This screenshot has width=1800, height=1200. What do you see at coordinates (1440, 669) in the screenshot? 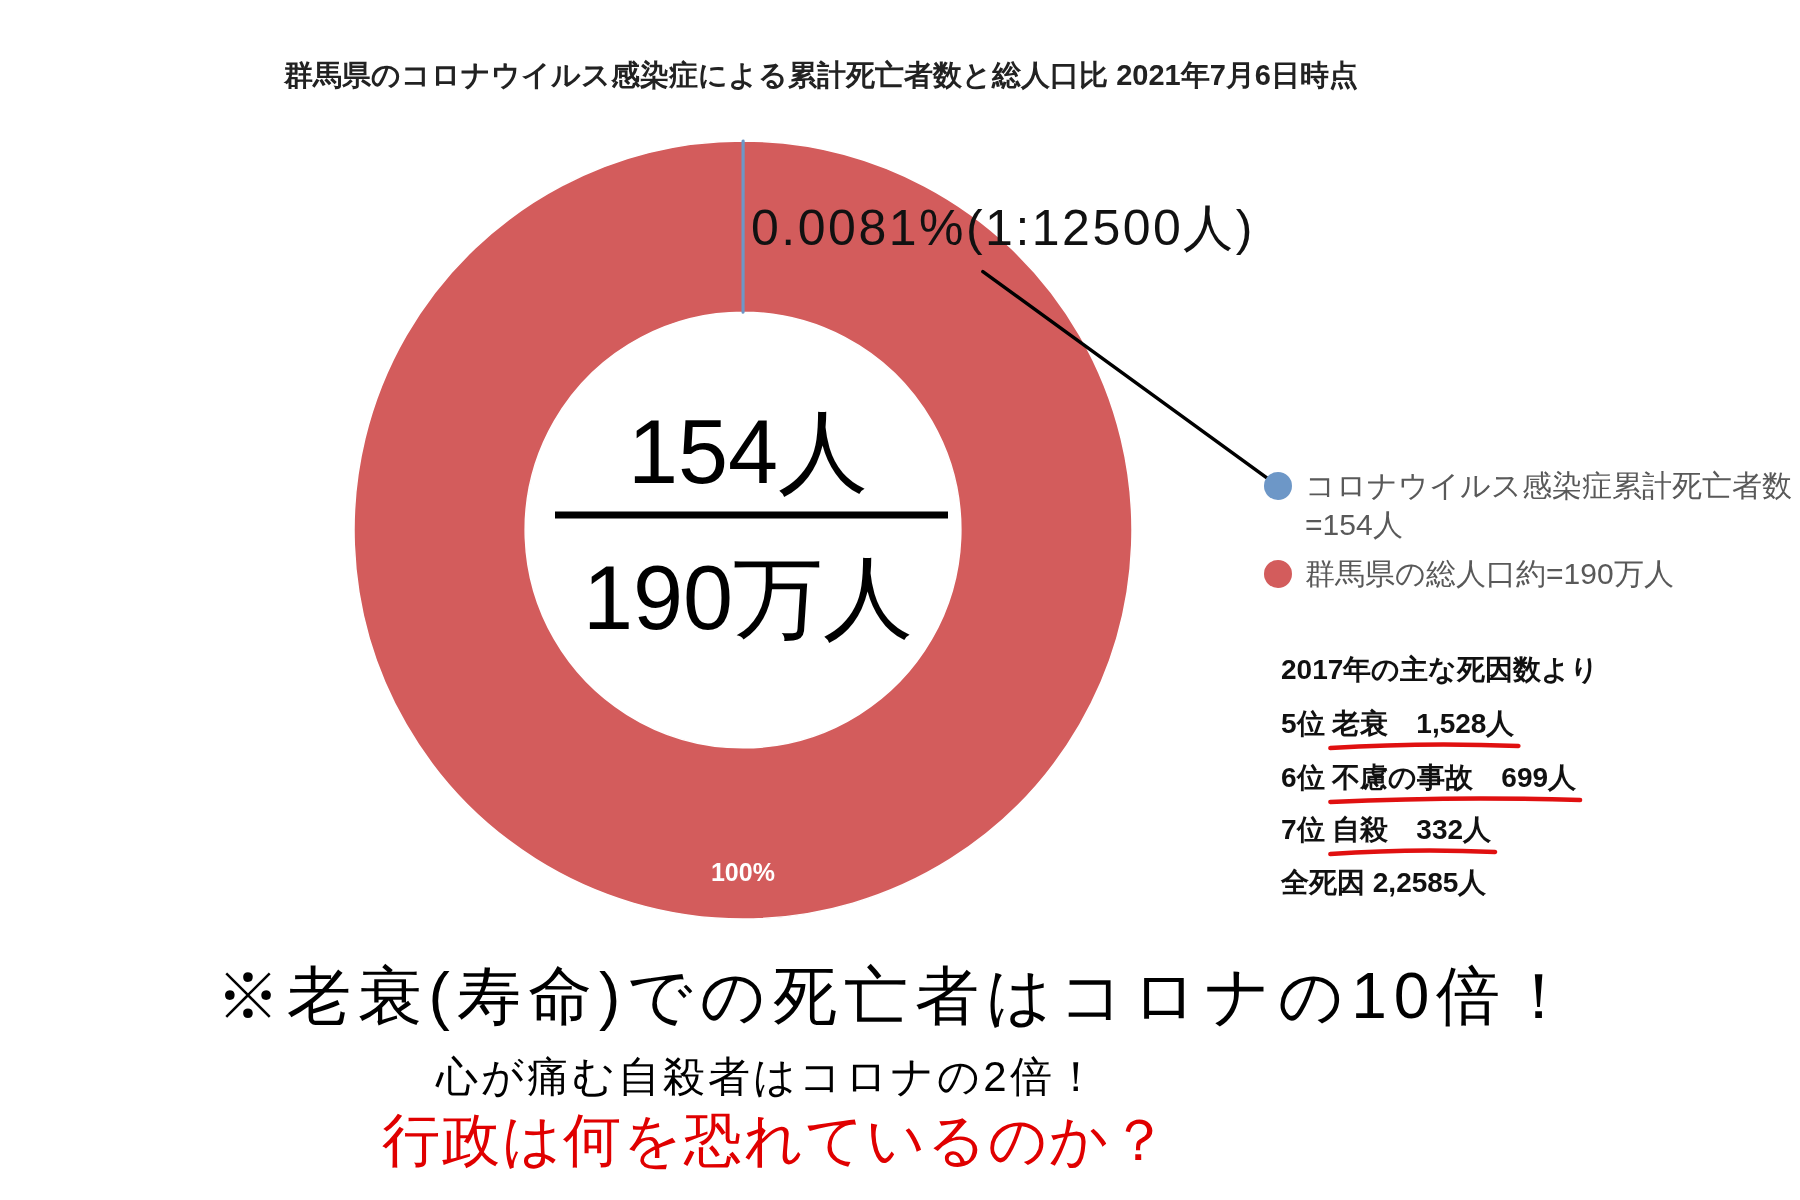
I see `text: 2017年の主な死因数より` at bounding box center [1440, 669].